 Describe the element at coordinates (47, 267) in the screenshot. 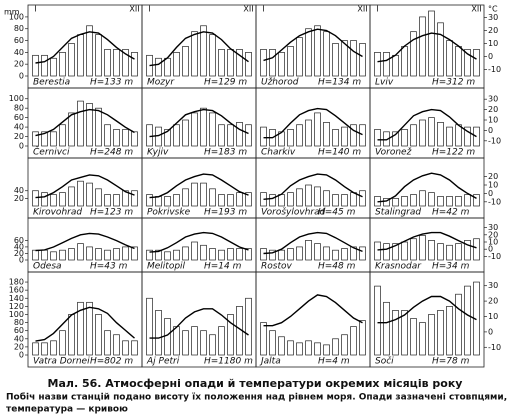

I see `station-name: Odesa` at that location.